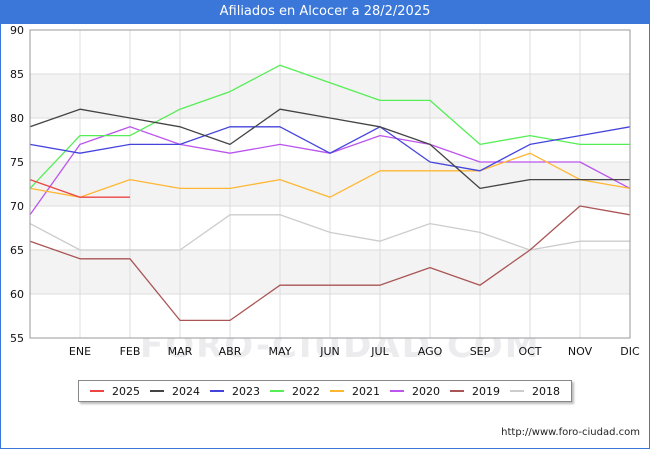 Image resolution: width=650 pixels, height=450 pixels. What do you see at coordinates (430, 351) in the screenshot?
I see `x-tick-label: AGO` at bounding box center [430, 351].